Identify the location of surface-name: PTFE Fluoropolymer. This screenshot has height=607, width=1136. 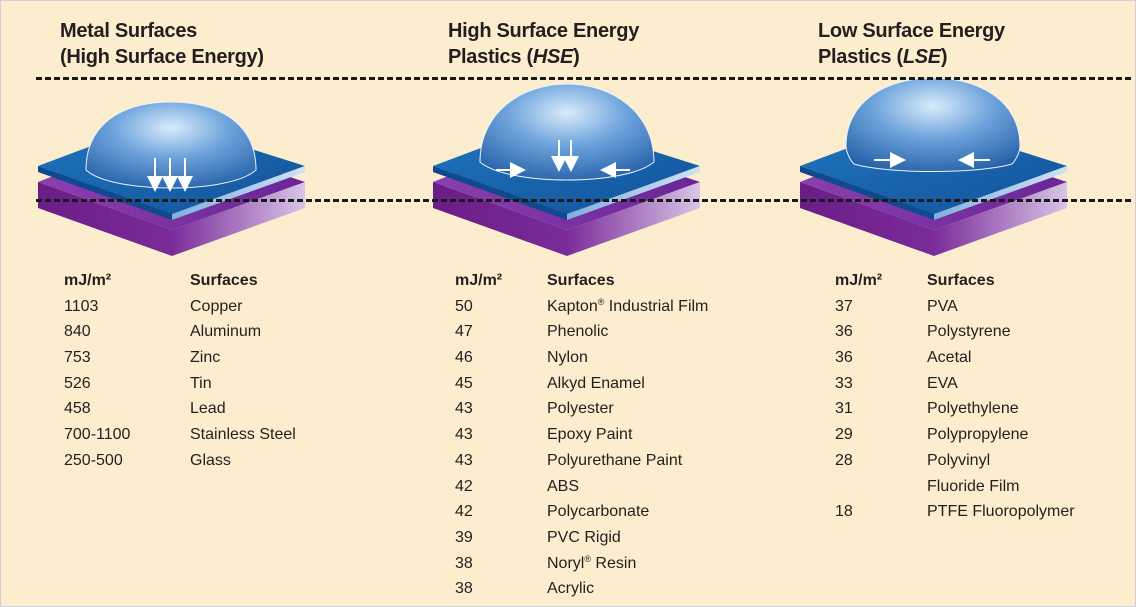
(1001, 512).